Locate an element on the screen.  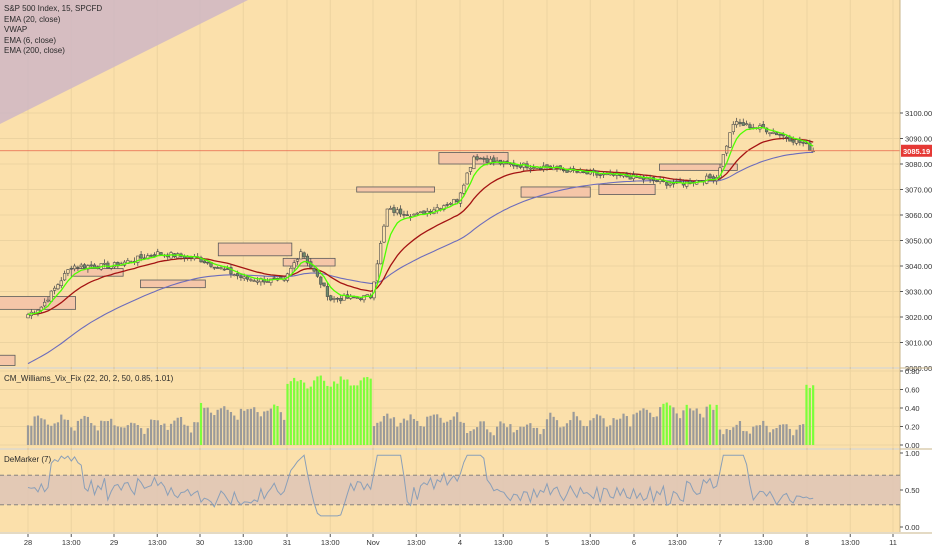
legend-symbol: S&P 500 Index, 15, SPCFD is located at coordinates (53, 8).